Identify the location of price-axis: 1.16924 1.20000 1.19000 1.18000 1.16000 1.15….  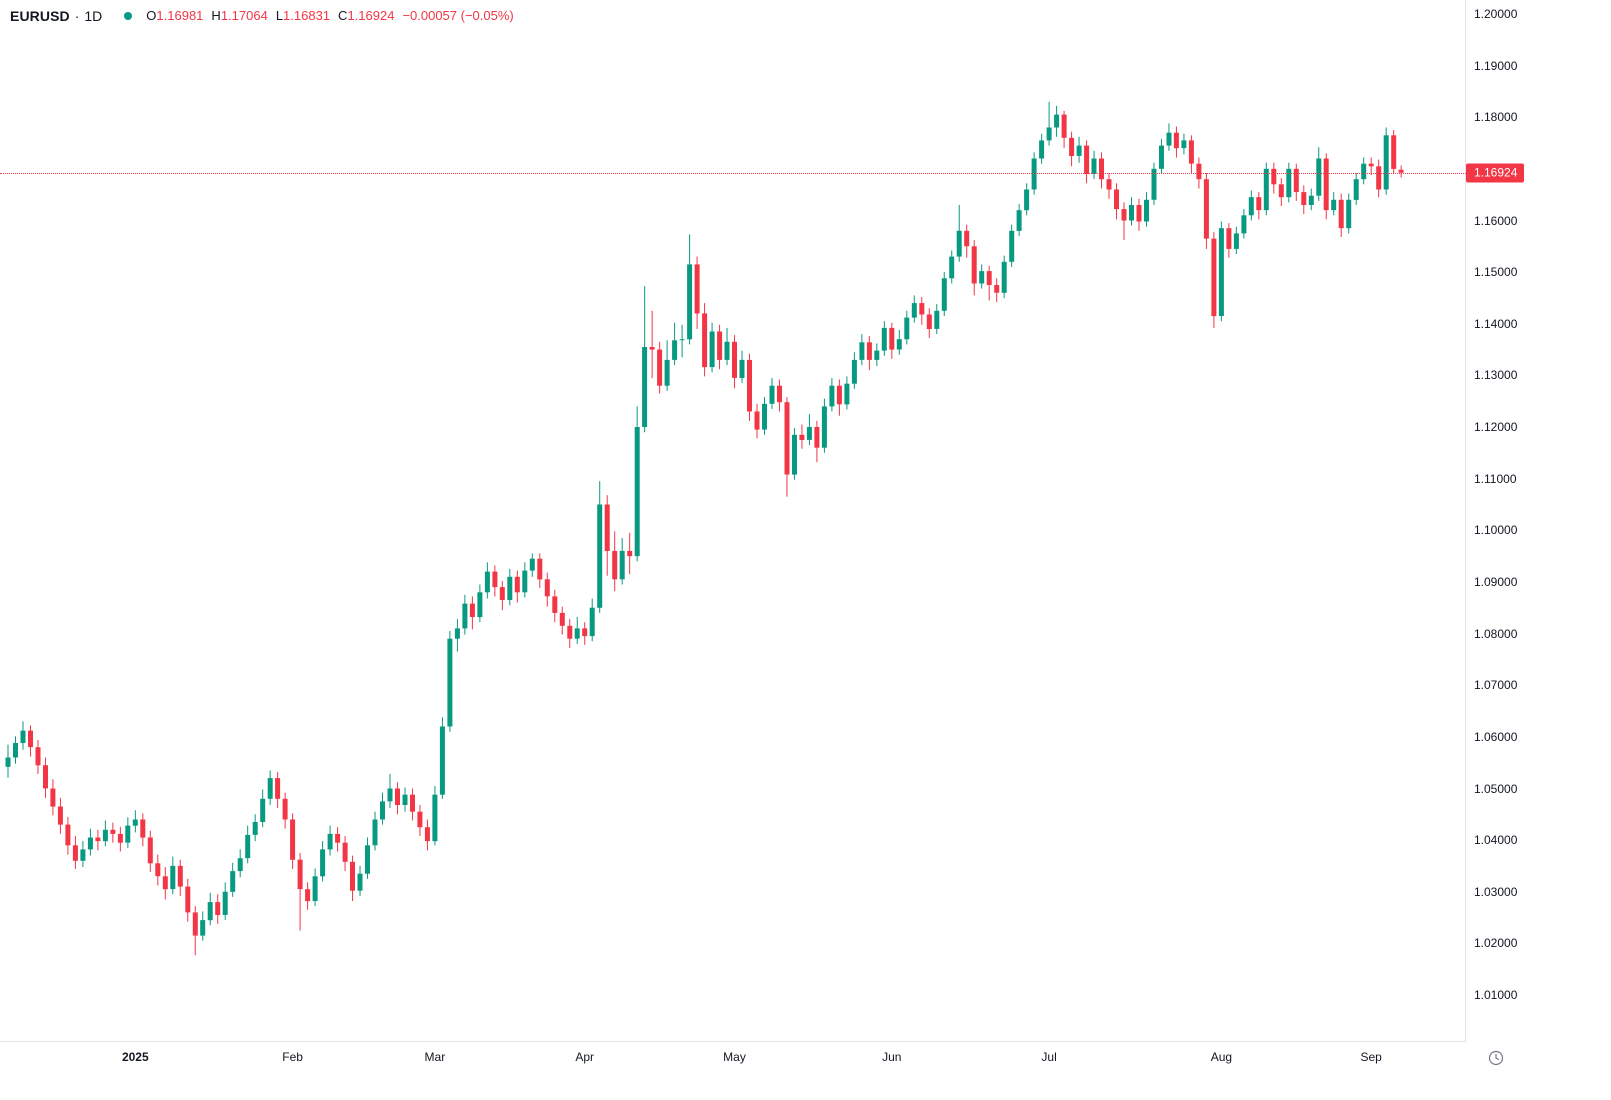
(1538, 521).